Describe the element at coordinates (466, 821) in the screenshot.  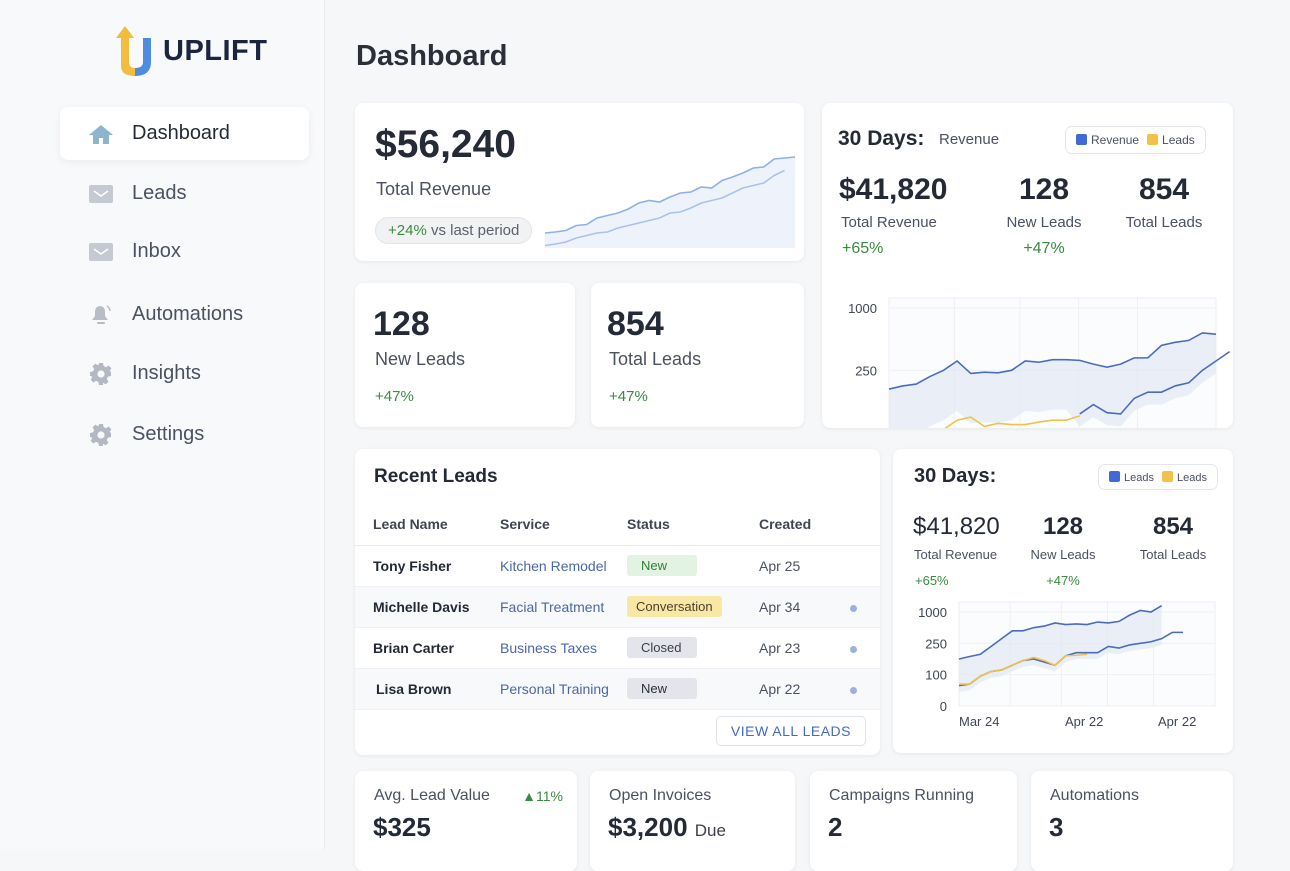
I see `metric-card-avg-lead-value: Avg. Lead Value $325 ▲11%` at that location.